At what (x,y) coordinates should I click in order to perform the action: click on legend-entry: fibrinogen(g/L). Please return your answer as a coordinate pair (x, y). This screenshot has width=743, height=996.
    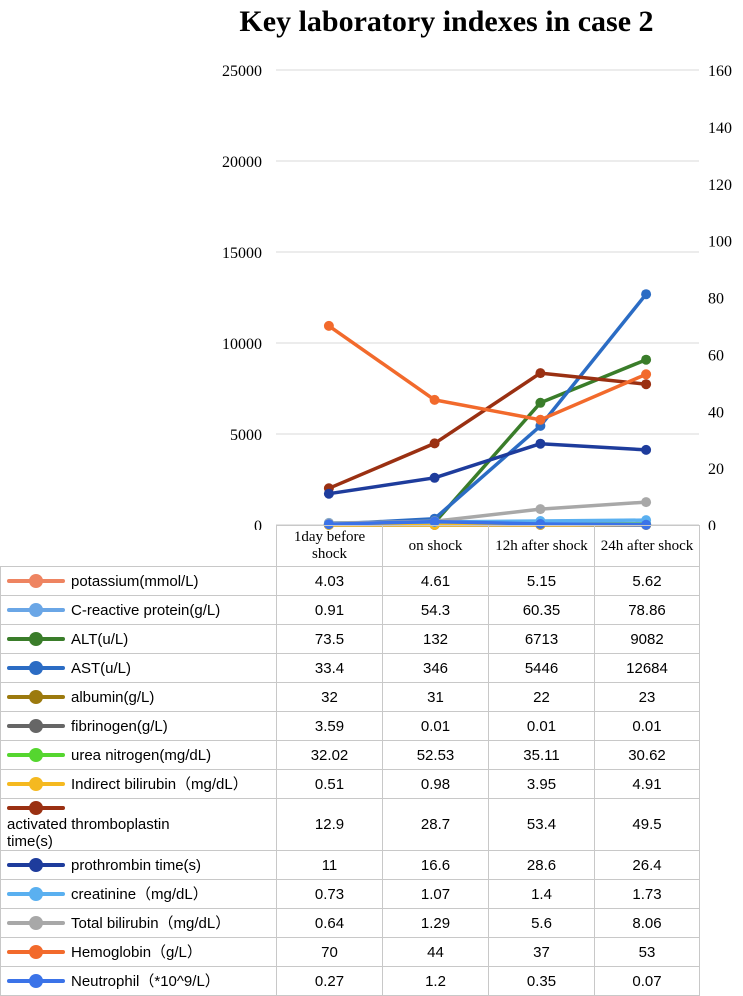
    Looking at the image, I should click on (138, 726).